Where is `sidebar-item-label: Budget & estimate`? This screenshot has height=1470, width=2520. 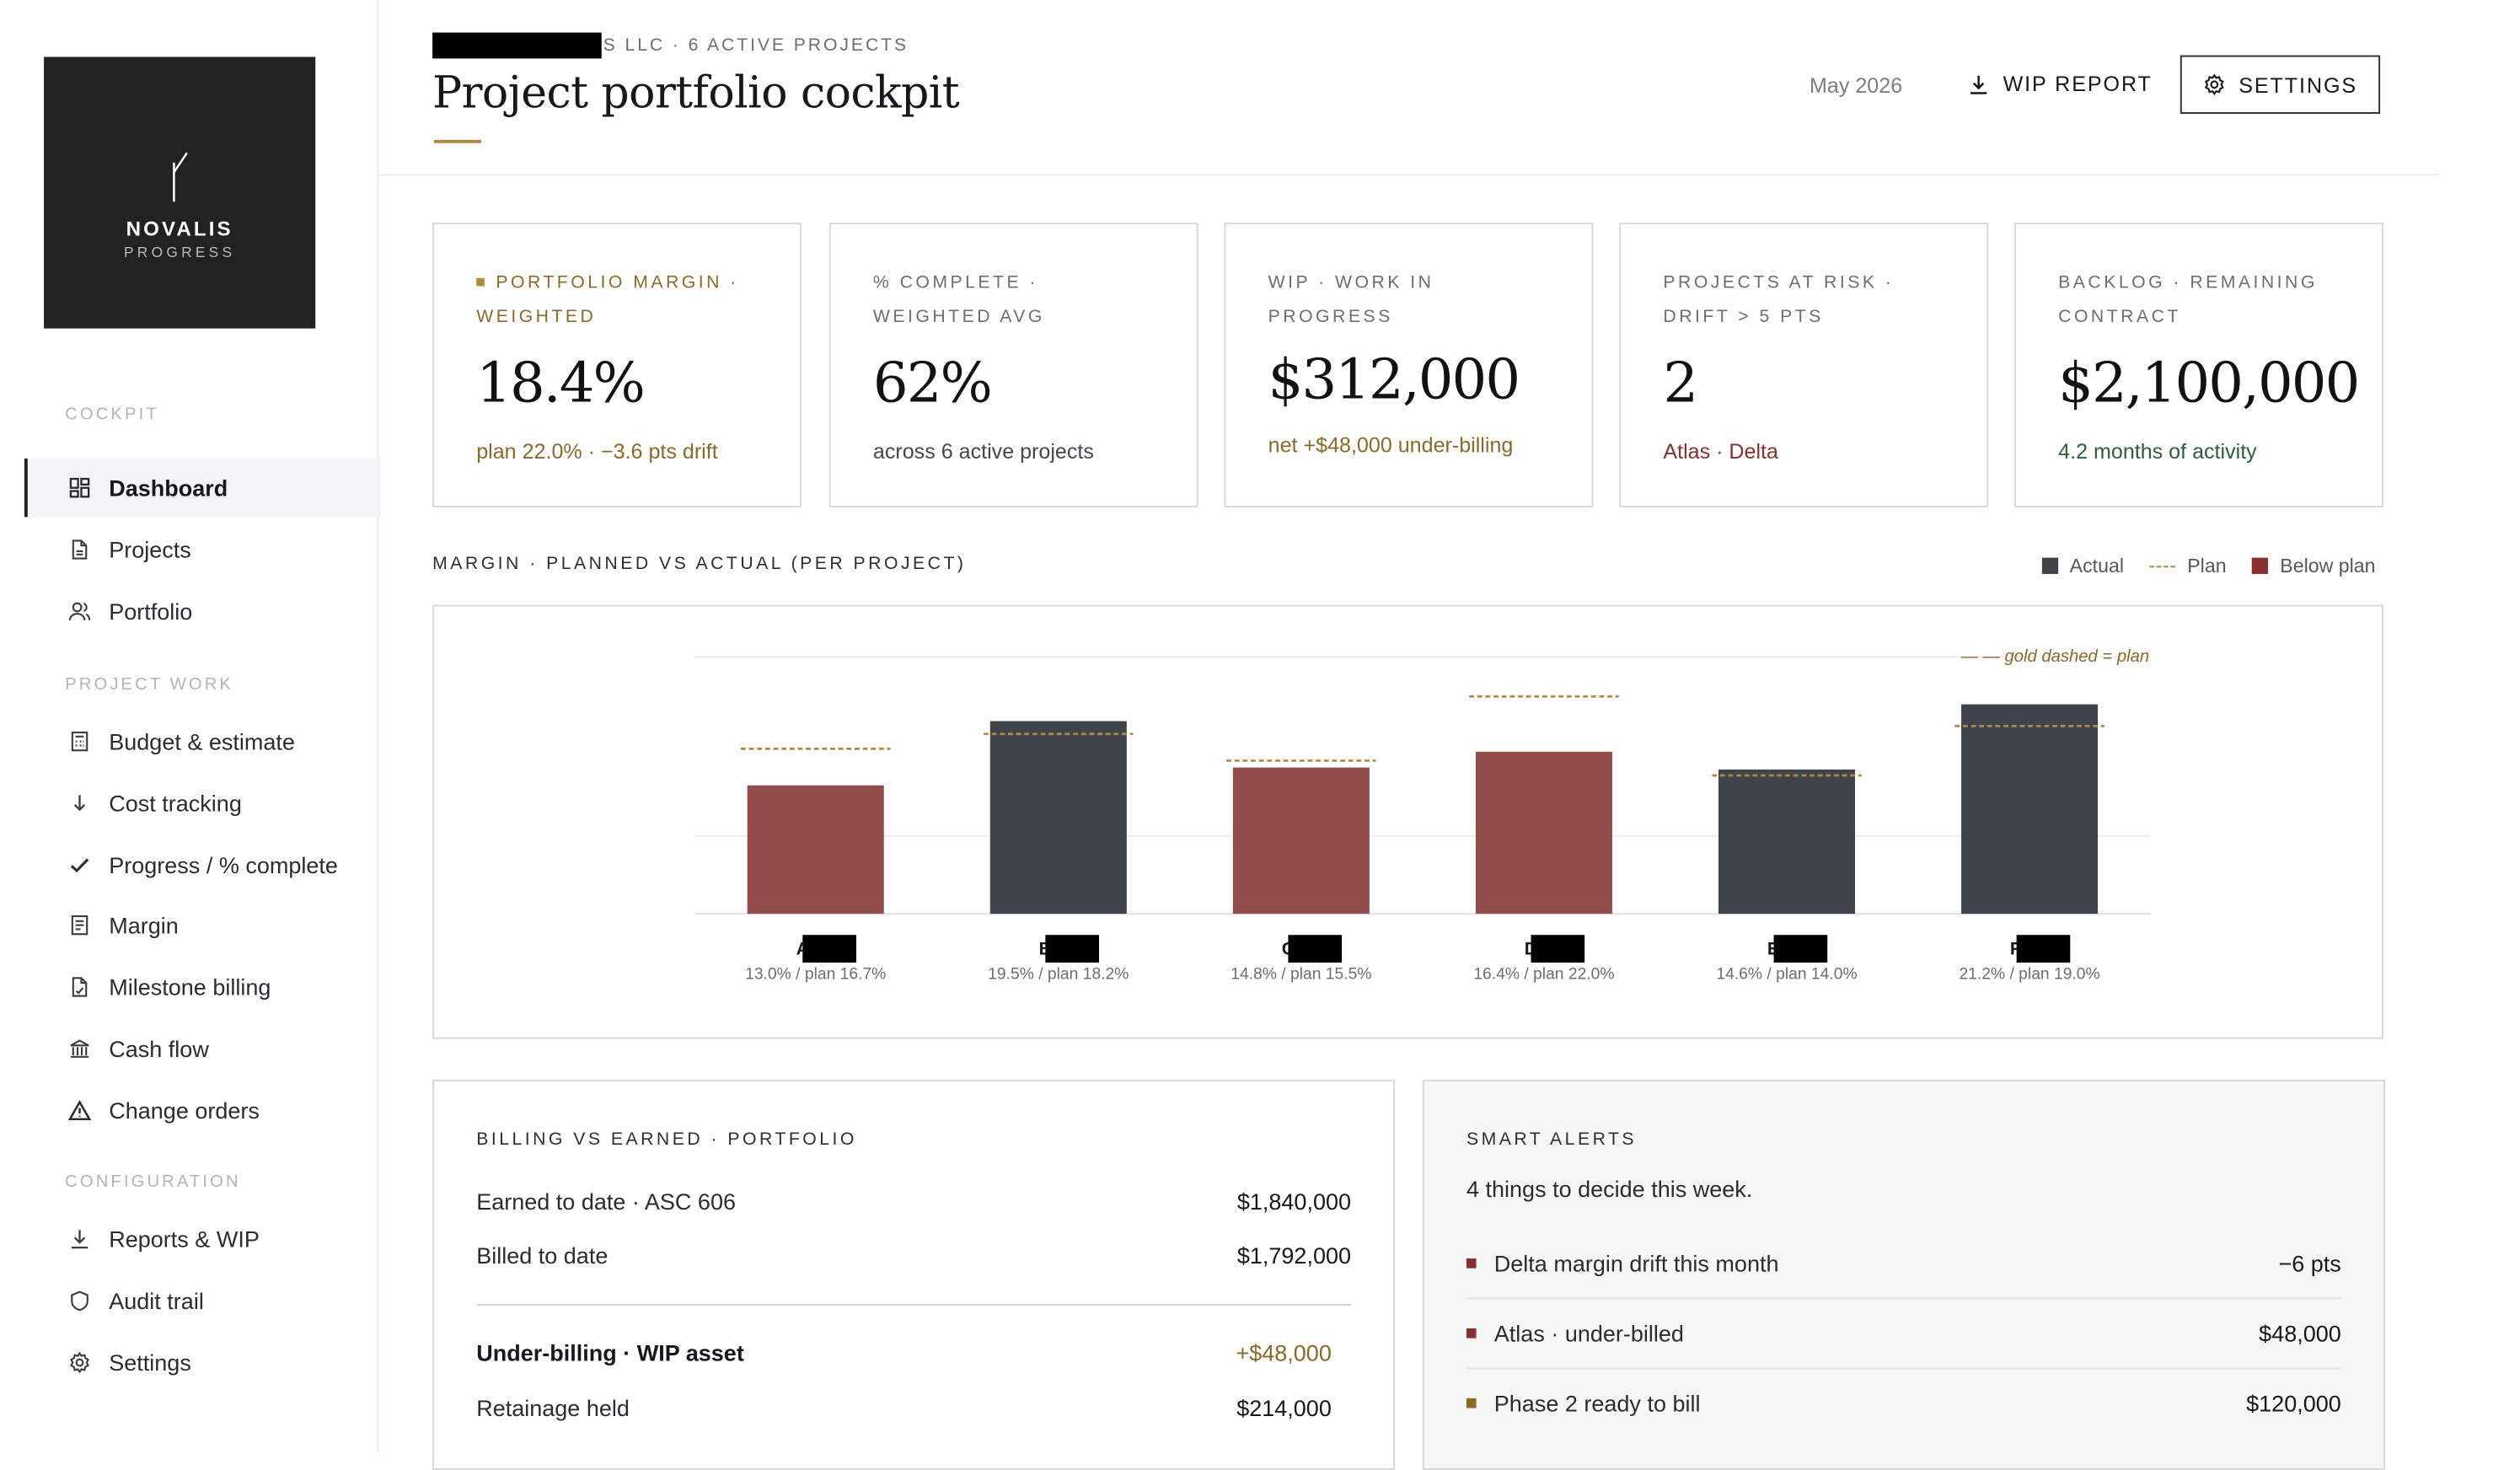
sidebar-item-label: Budget & estimate is located at coordinates (202, 741).